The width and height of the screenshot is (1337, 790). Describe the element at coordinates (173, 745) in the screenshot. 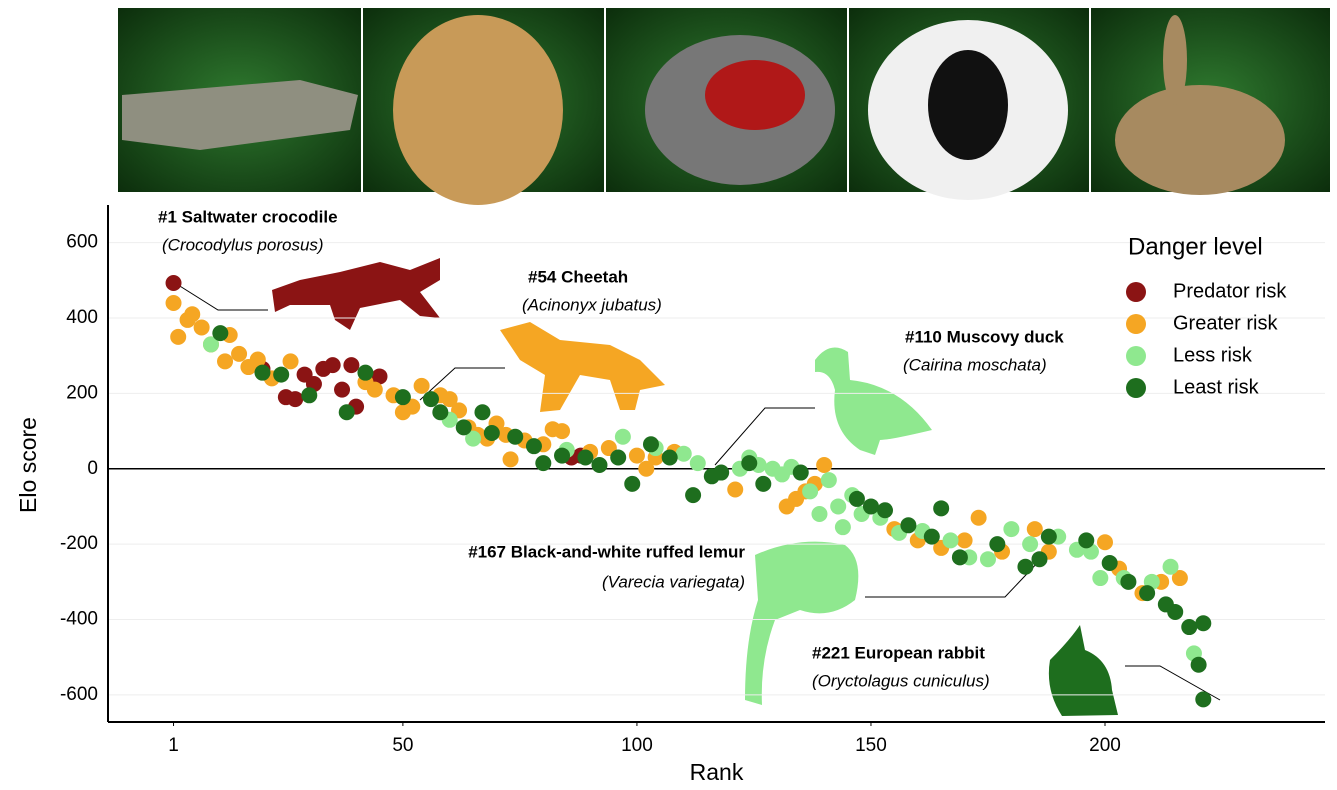

I see `x-tick-label: 1` at that location.